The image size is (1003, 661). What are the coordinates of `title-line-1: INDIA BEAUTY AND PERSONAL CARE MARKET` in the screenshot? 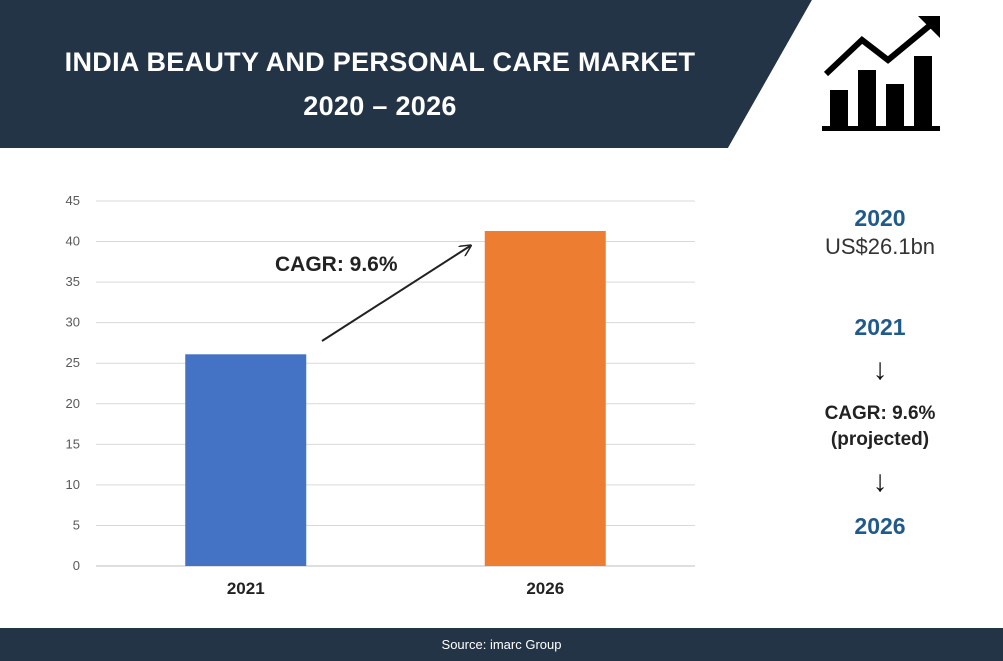 It's located at (380, 62).